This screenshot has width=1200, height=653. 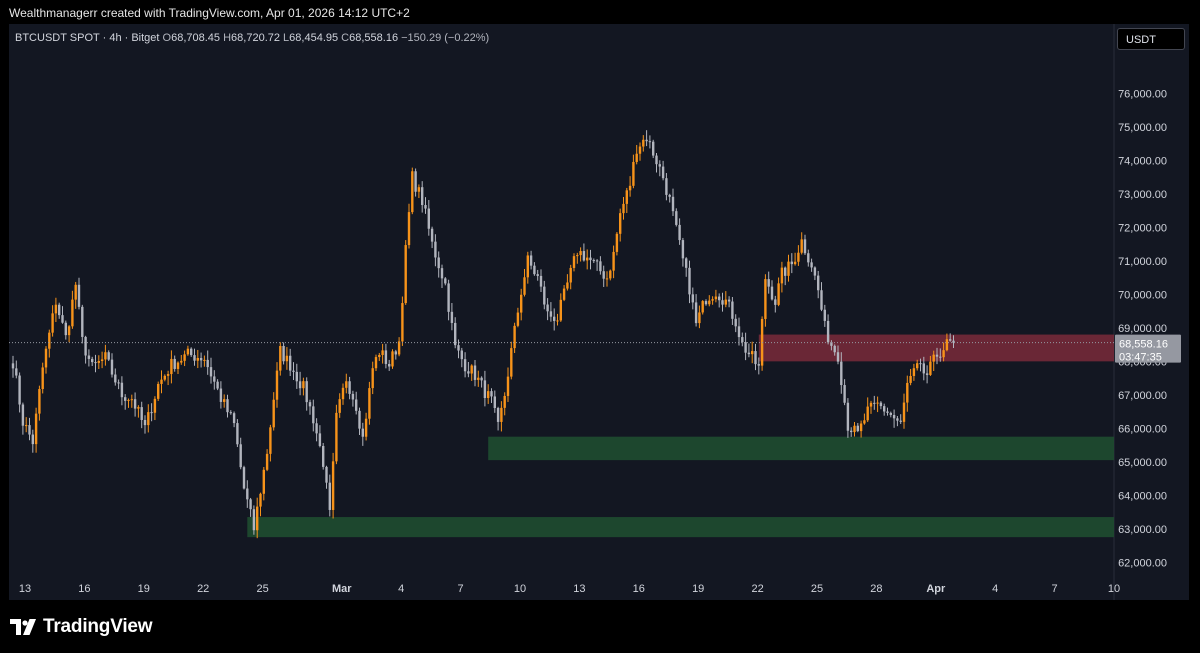 I want to click on x-tick-label: 28, so click(x=876, y=589).